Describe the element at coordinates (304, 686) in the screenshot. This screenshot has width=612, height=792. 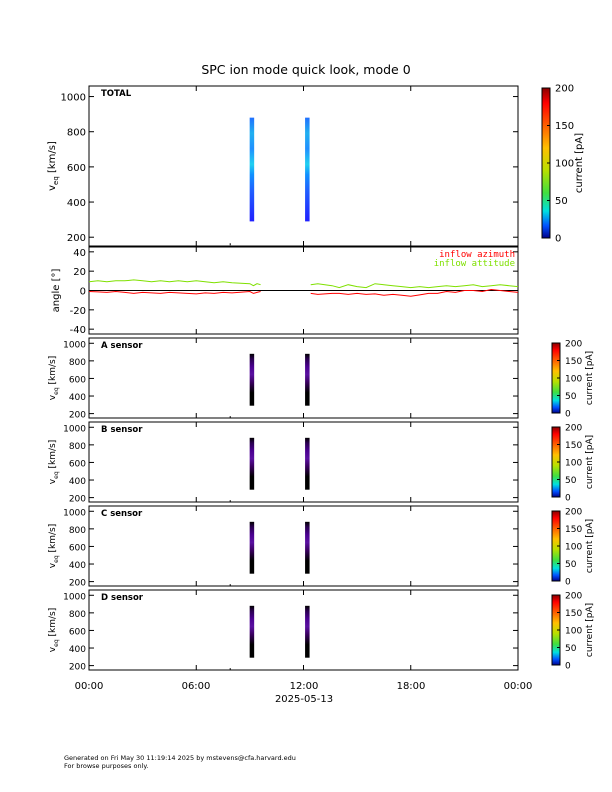
I see `x-tick-label-2: 12:00` at that location.